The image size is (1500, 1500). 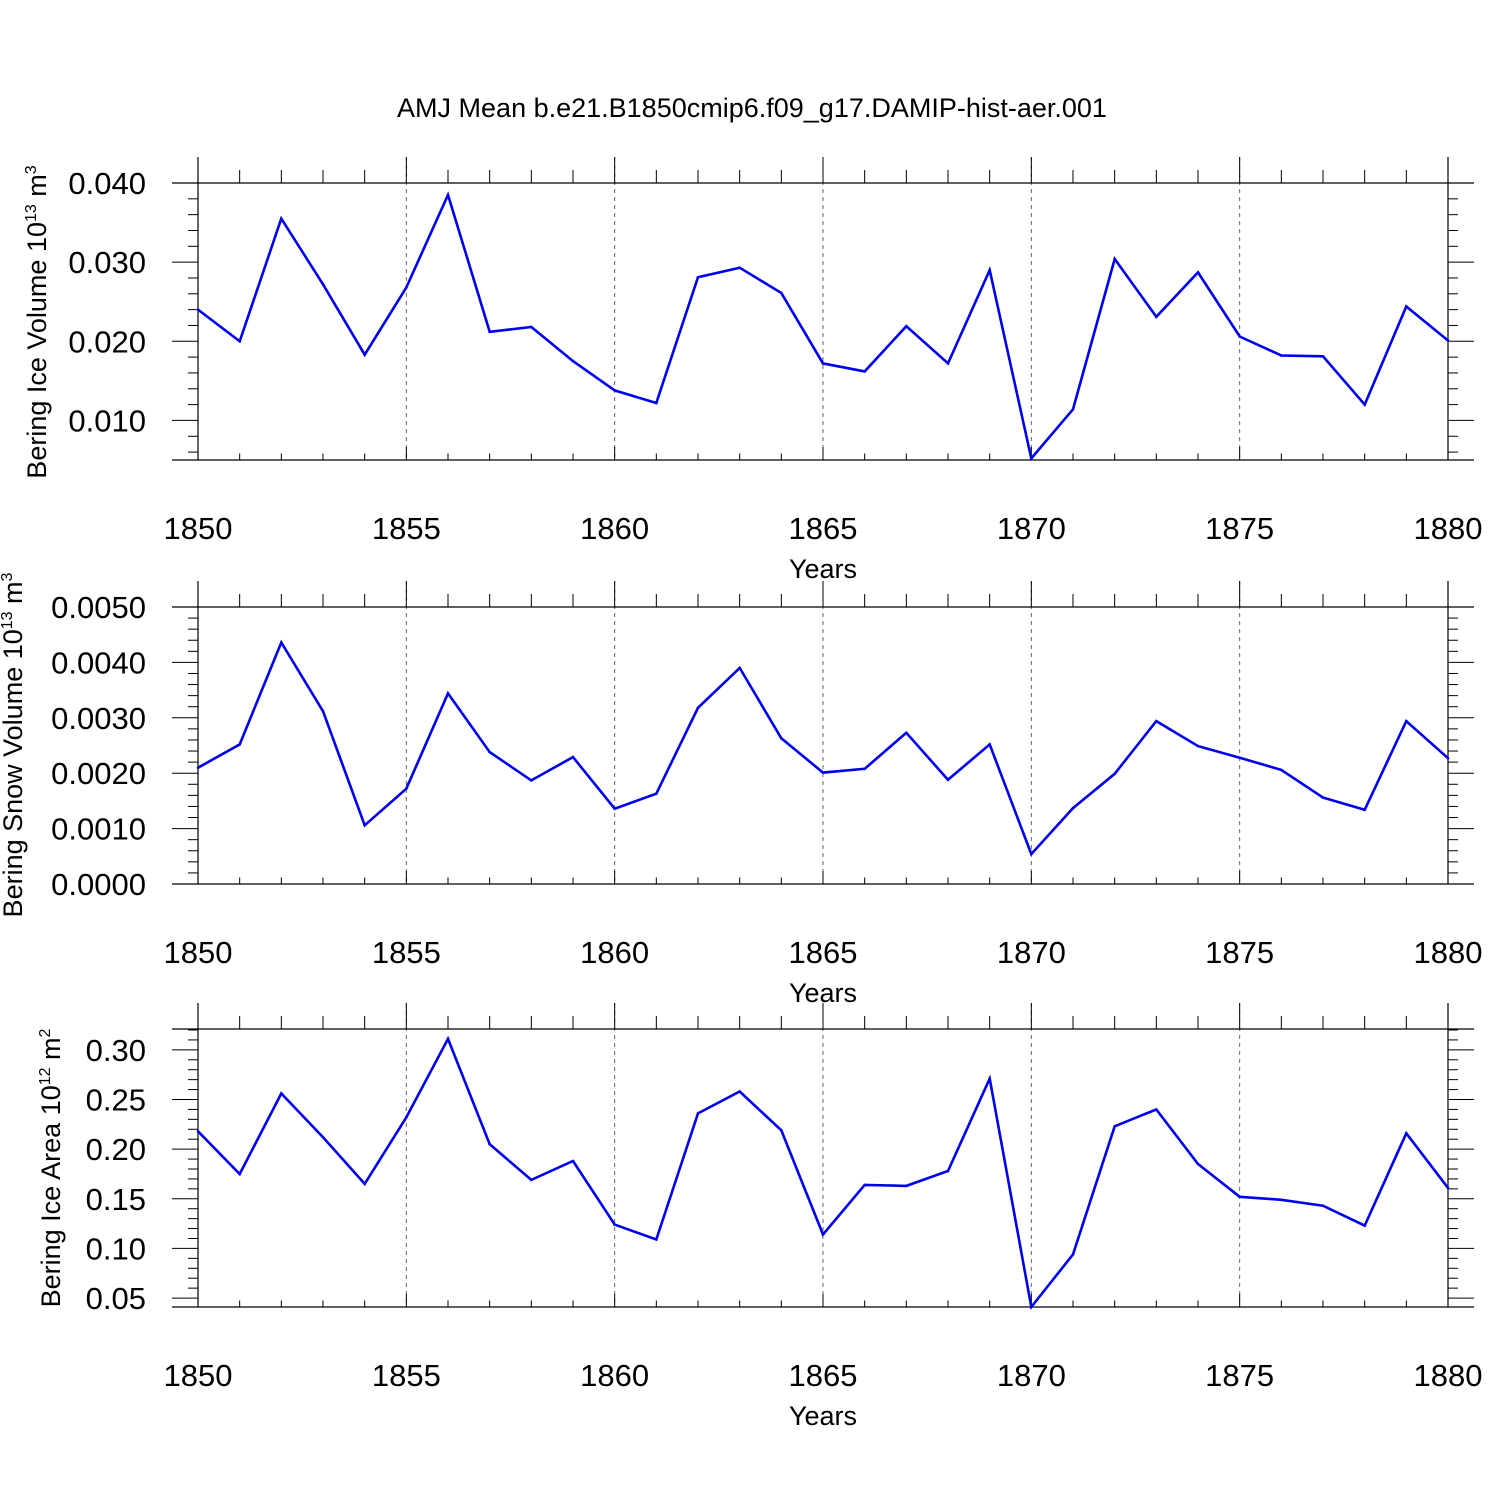 What do you see at coordinates (116, 1050) in the screenshot?
I see `y-tick-label: 0.30` at bounding box center [116, 1050].